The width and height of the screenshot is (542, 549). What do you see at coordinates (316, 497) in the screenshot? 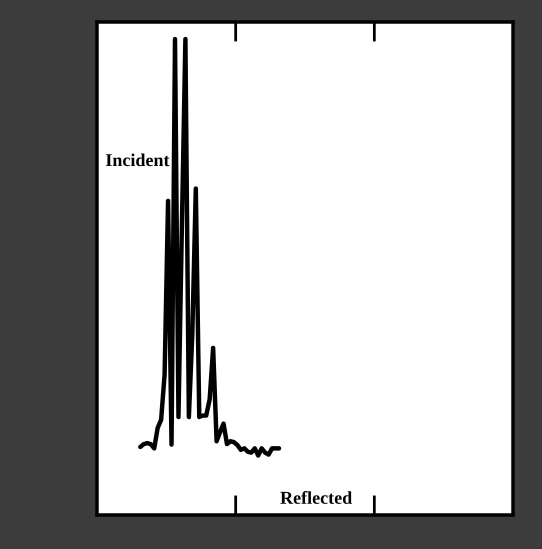
I see `annotation: Reflected` at bounding box center [316, 497].